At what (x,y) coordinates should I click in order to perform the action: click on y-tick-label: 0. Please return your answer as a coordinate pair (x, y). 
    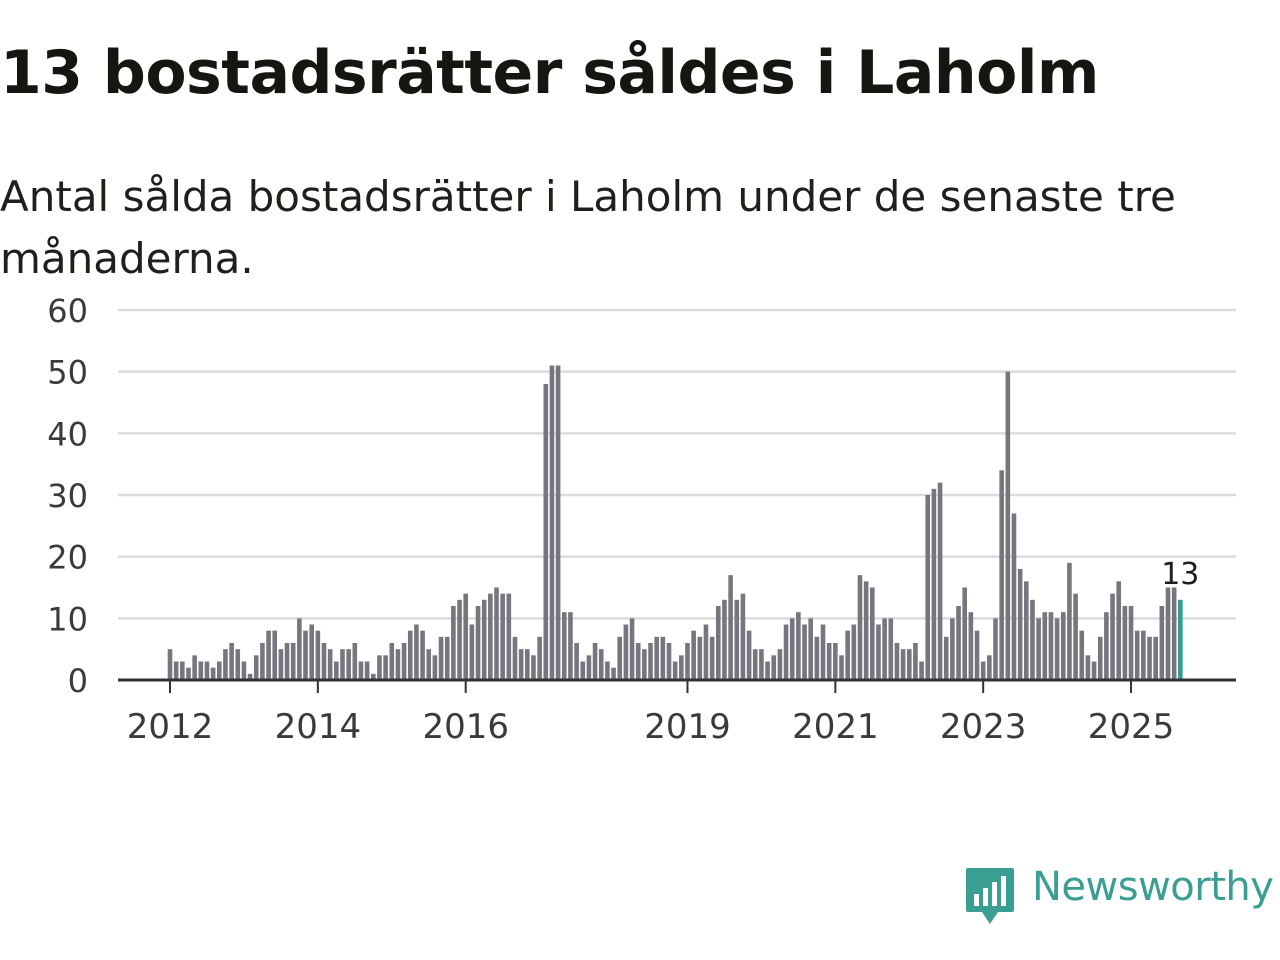
    Looking at the image, I should click on (78, 681).